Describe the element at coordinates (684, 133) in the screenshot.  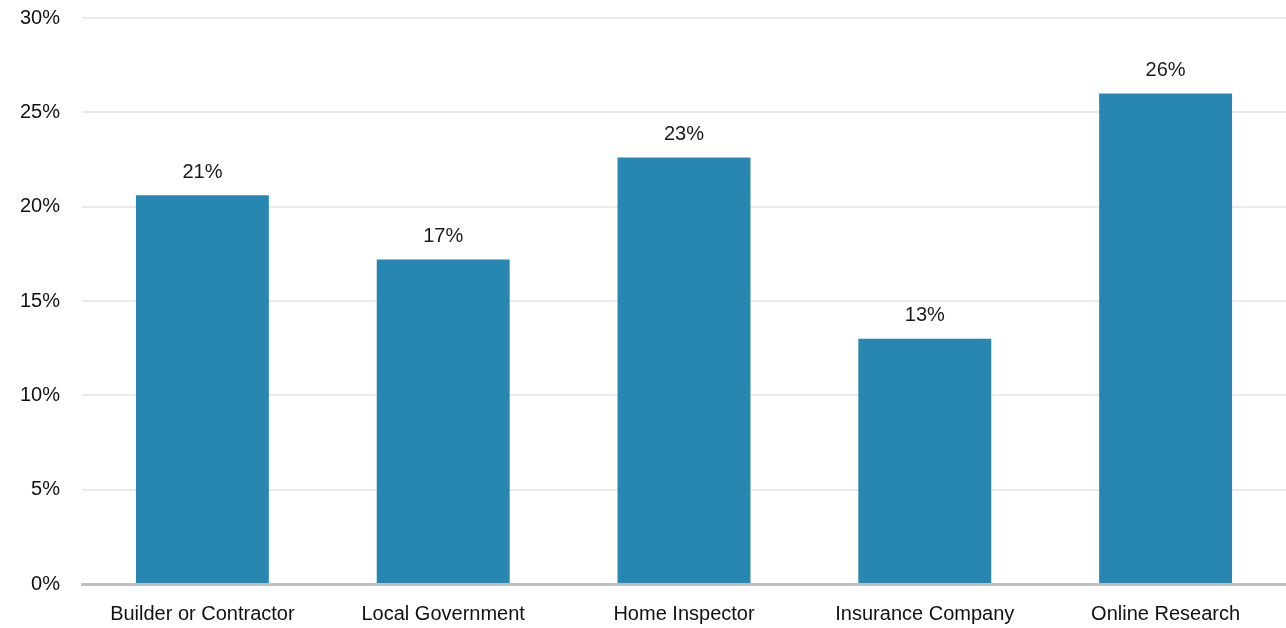
I see `data-label: 23%` at that location.